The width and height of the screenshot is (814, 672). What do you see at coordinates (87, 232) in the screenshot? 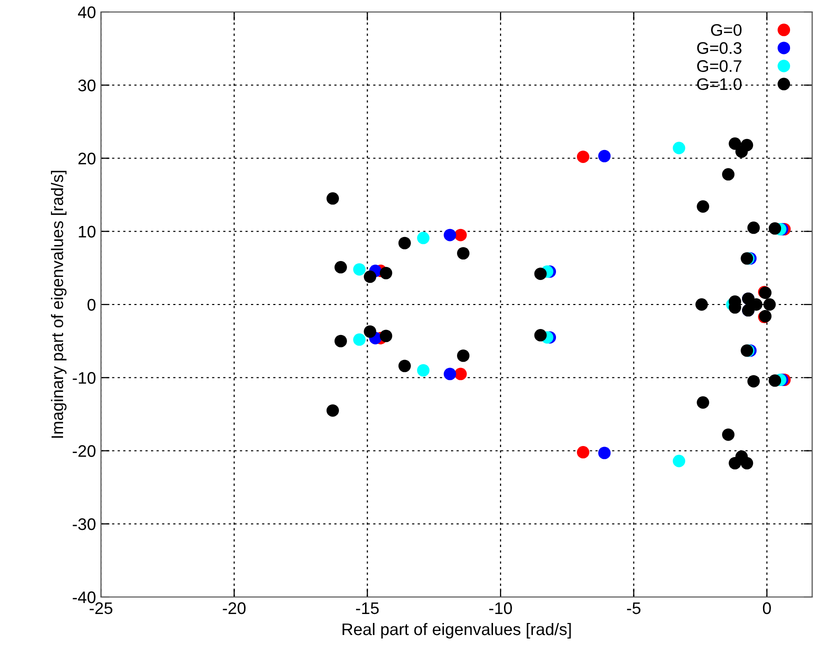
I see `y-tick-label: 10` at bounding box center [87, 232].